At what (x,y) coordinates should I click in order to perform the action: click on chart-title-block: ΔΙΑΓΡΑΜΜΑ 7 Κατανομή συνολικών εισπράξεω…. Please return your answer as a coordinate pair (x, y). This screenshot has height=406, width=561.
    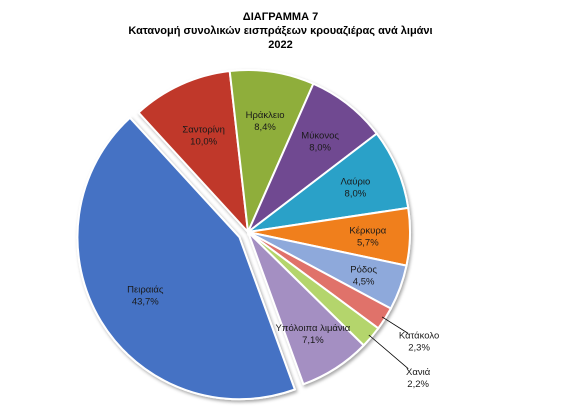
    Looking at the image, I should click on (280, 31).